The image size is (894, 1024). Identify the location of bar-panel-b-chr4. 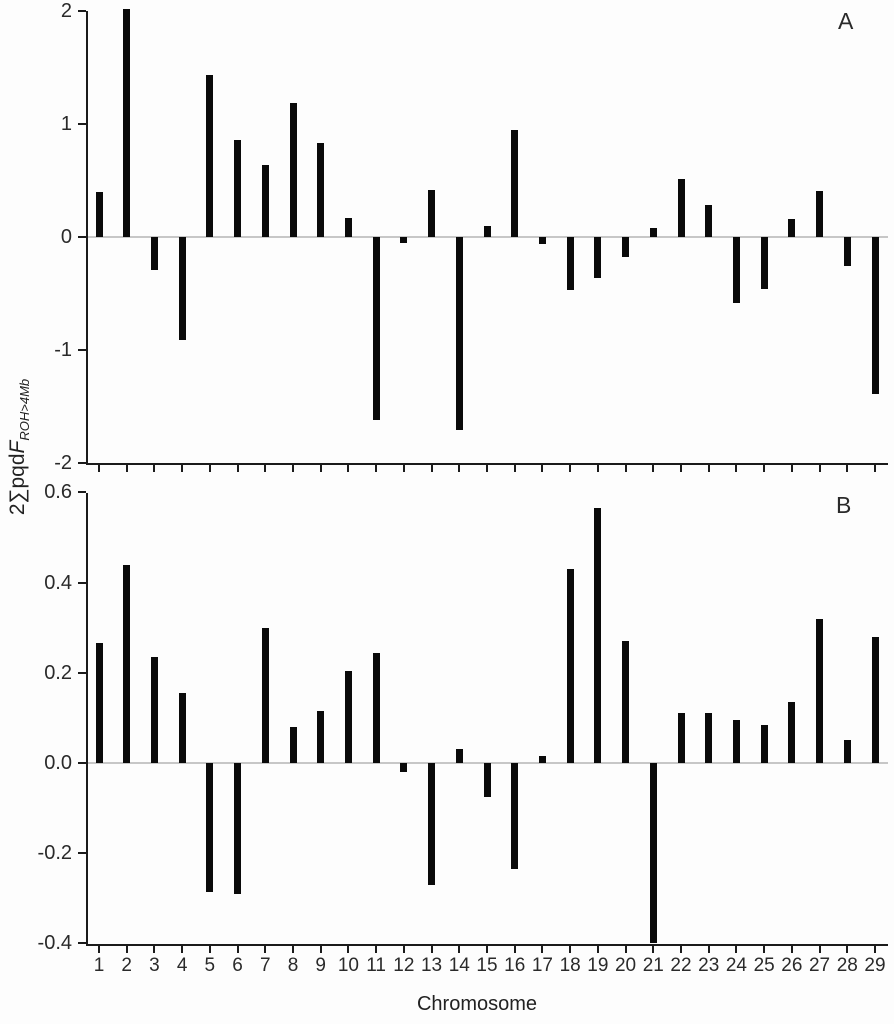
(182, 728).